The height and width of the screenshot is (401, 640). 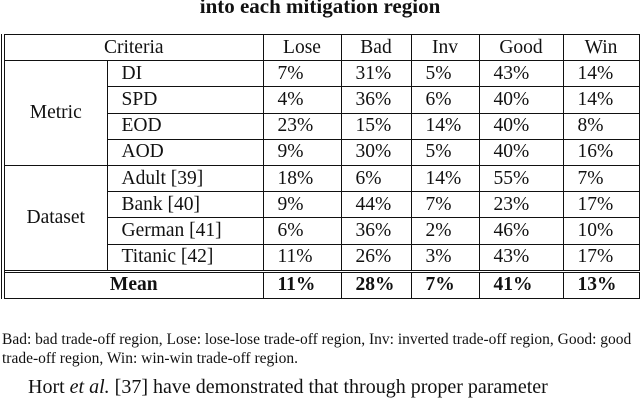 What do you see at coordinates (55, 218) in the screenshot?
I see `group-label: Dataset` at bounding box center [55, 218].